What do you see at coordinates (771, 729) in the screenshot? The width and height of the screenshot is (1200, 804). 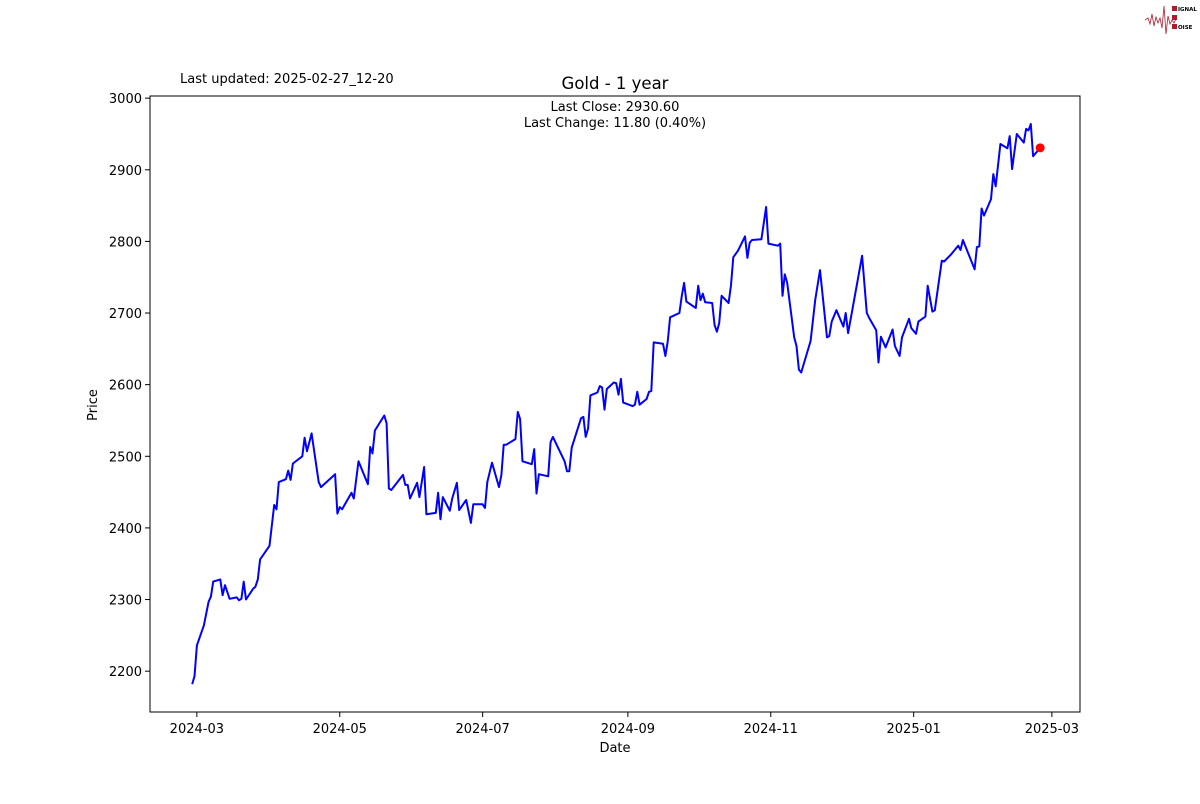 I see `x-tick-label: 2024-11` at bounding box center [771, 729].